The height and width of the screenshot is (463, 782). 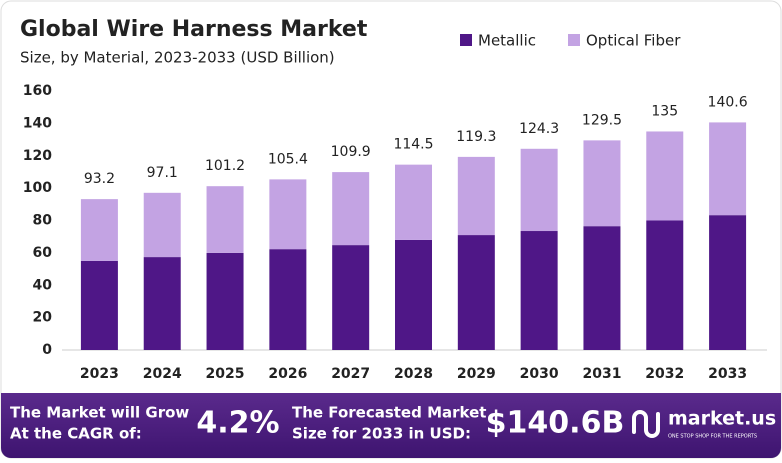 What do you see at coordinates (76, 434) in the screenshot?
I see `cagr-label: At the CAGR of:` at bounding box center [76, 434].